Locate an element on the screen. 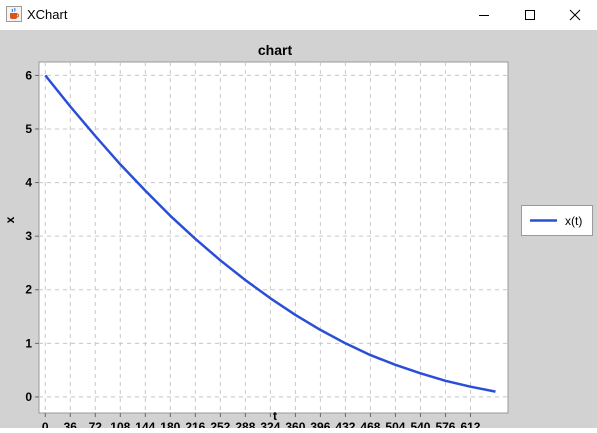 The height and width of the screenshot is (433, 597). close-icon is located at coordinates (575, 15).